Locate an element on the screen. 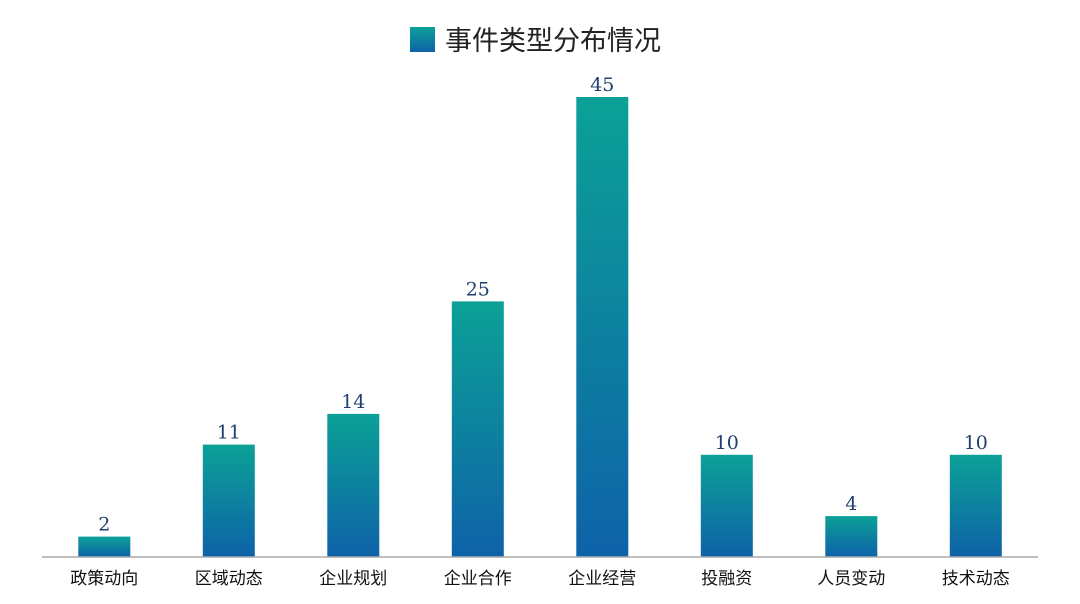  legend-label: 事件类型分布情况 is located at coordinates (553, 41).